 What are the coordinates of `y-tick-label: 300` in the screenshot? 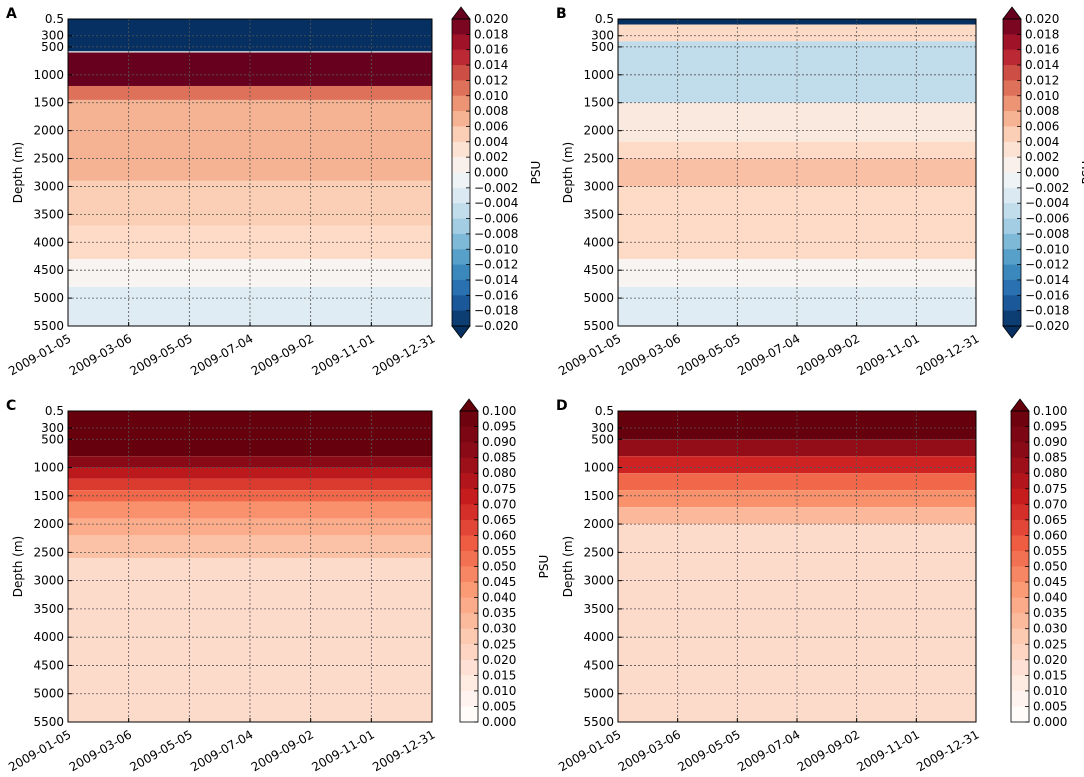 It's located at (602, 36).